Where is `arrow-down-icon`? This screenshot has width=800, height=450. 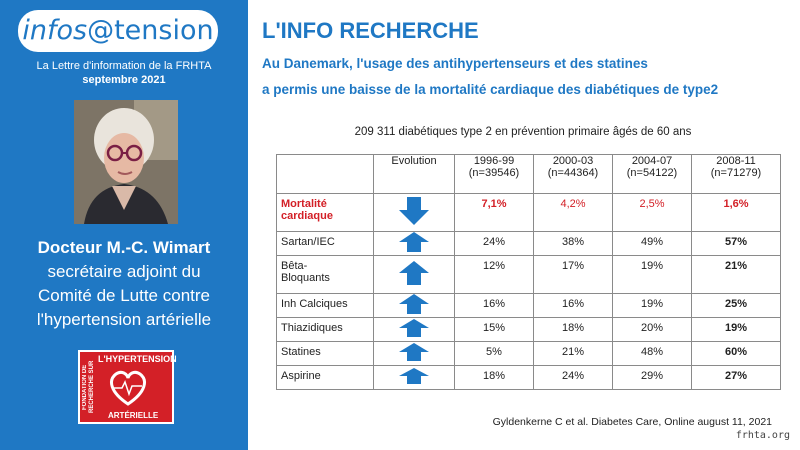
arrow-down-icon is located at coordinates (414, 211).